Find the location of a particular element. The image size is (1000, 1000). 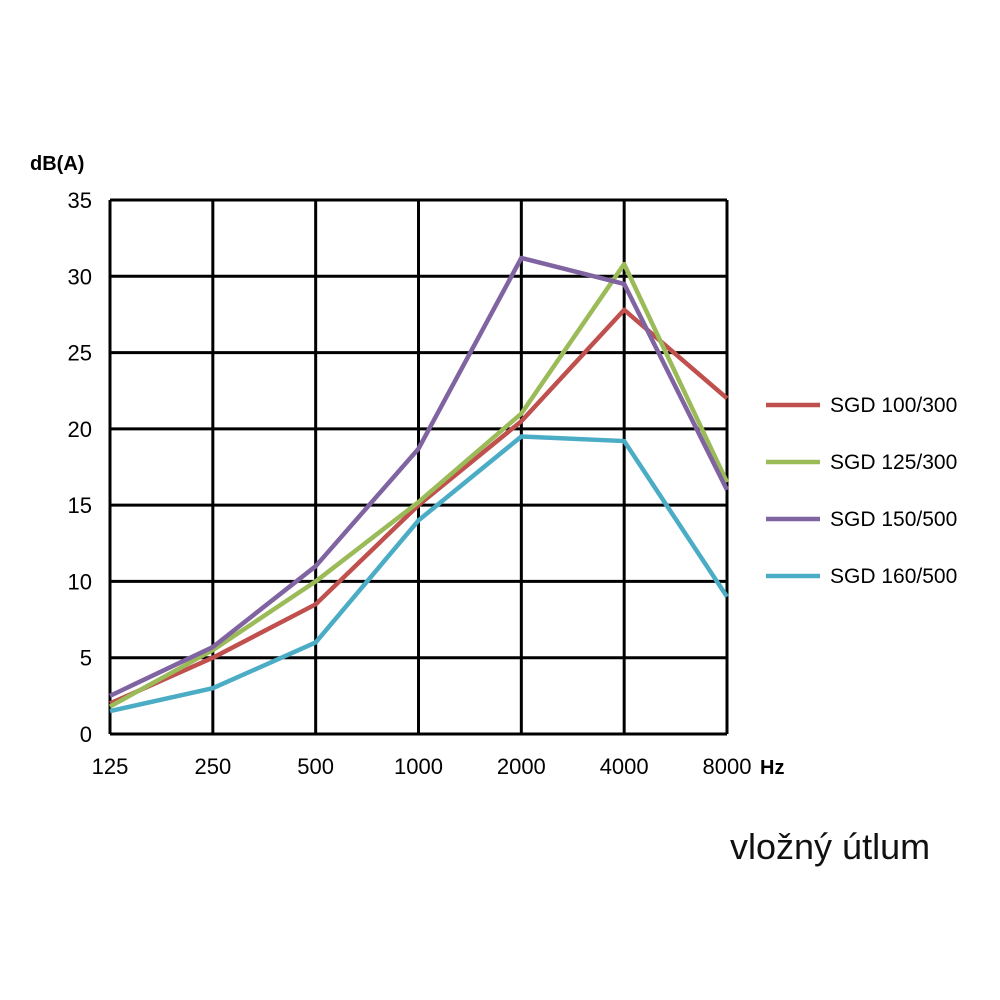

x-tick-label: 4000 is located at coordinates (624, 766).